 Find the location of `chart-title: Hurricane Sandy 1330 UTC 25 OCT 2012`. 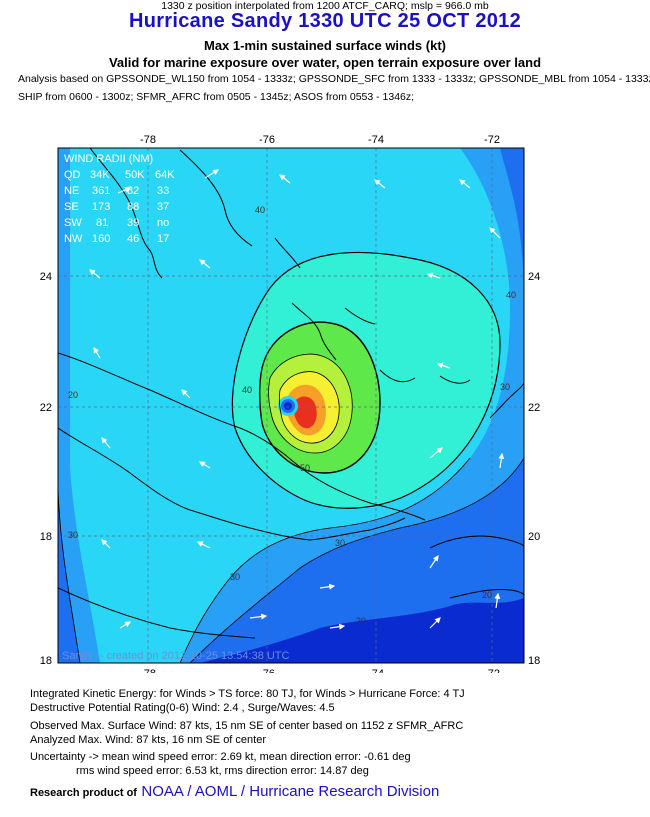

chart-title: Hurricane Sandy 1330 UTC 25 OCT 2012 is located at coordinates (325, 21).